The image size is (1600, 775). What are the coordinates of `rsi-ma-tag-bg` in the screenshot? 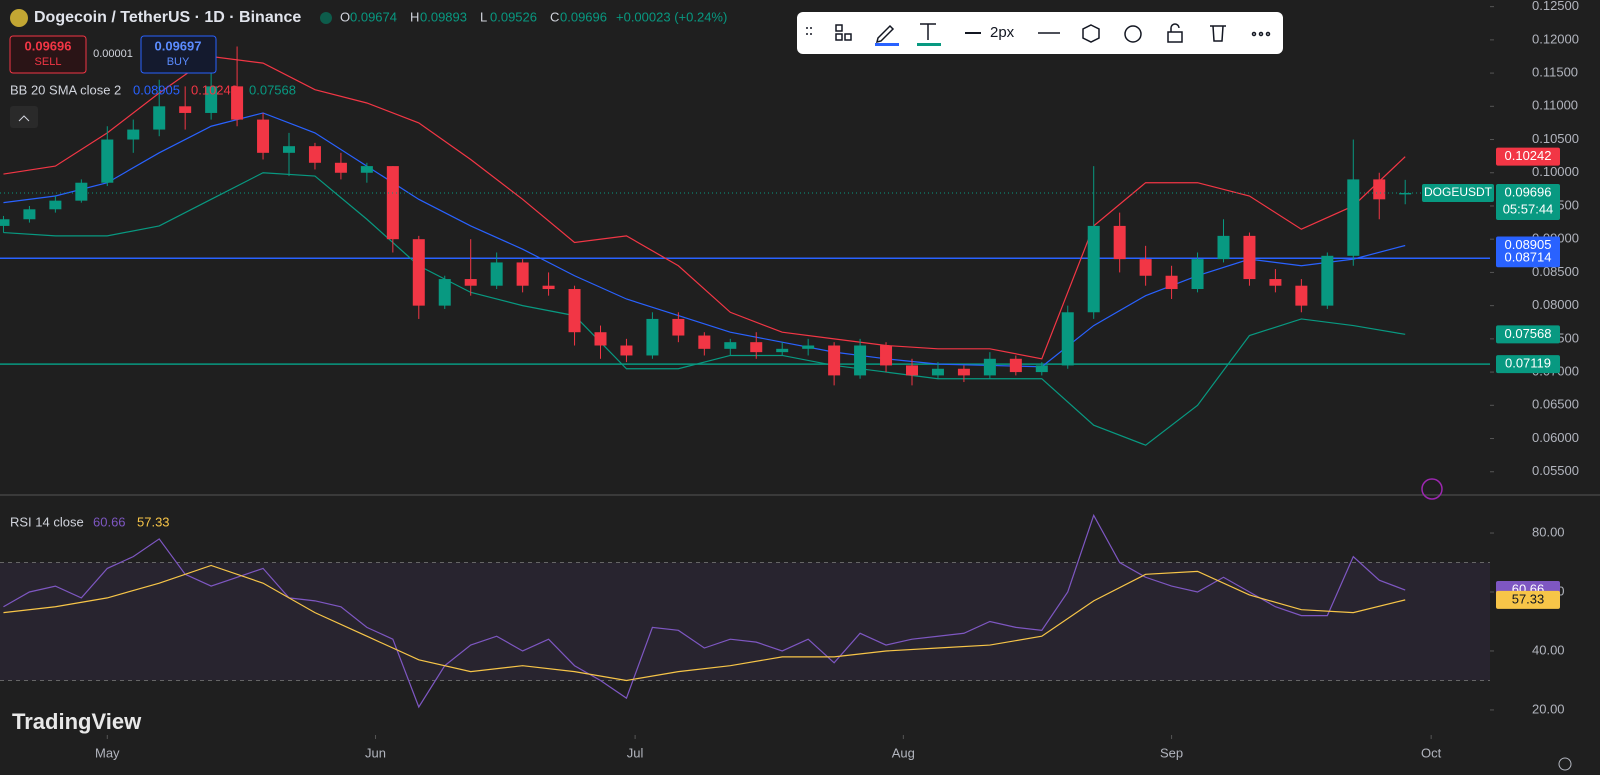 It's located at (1528, 599).